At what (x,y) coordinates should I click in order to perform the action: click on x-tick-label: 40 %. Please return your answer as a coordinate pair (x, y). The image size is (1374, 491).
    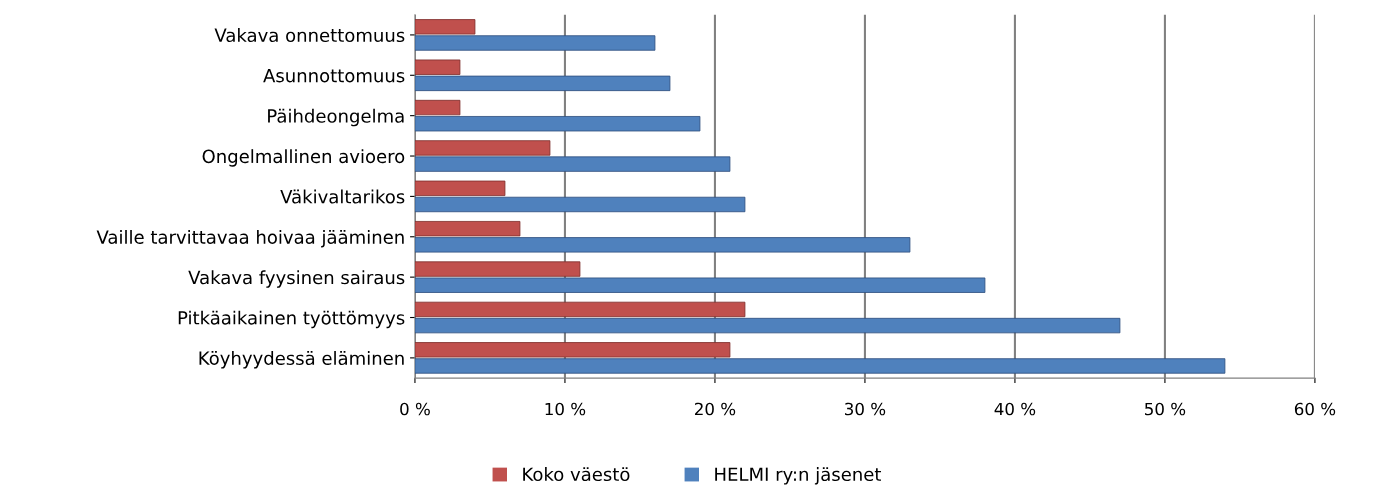
    Looking at the image, I should click on (1015, 409).